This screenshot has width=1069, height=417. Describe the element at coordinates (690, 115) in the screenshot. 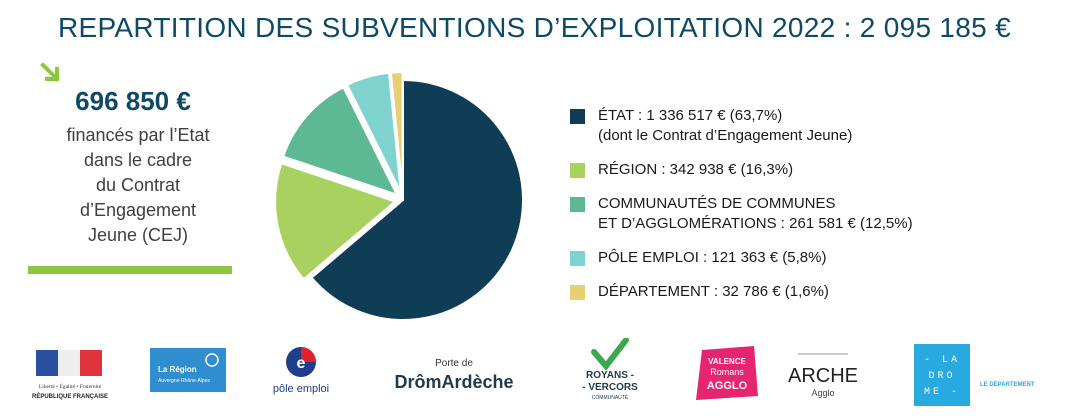

I see `legend-label: ÉTAT : 1 336 517 € (63,7%)` at that location.